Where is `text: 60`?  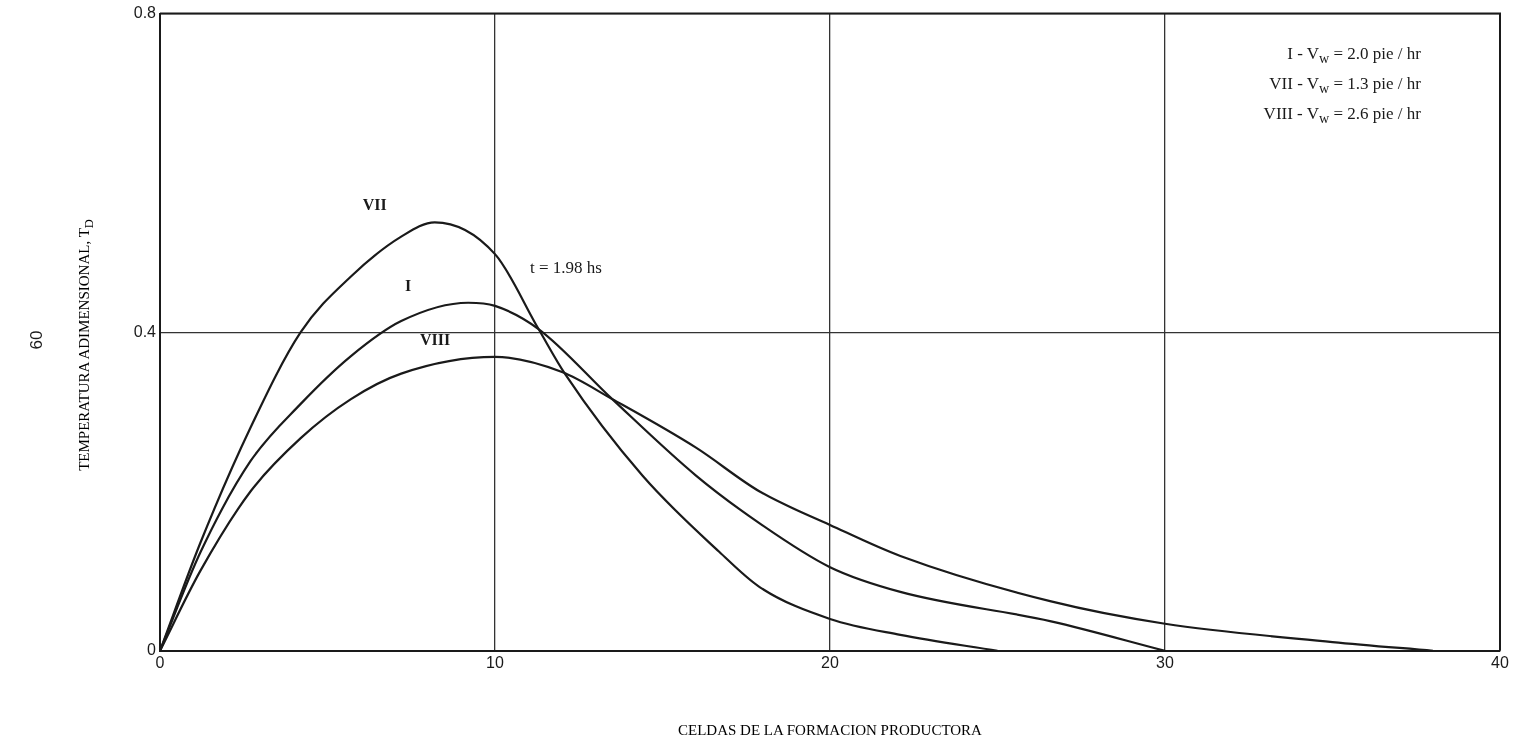 text: 60 is located at coordinates (37, 340).